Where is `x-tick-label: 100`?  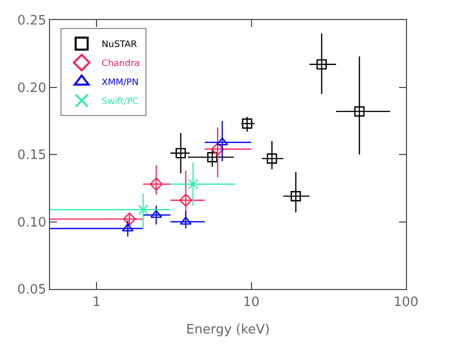 x-tick-label: 100 is located at coordinates (406, 302).